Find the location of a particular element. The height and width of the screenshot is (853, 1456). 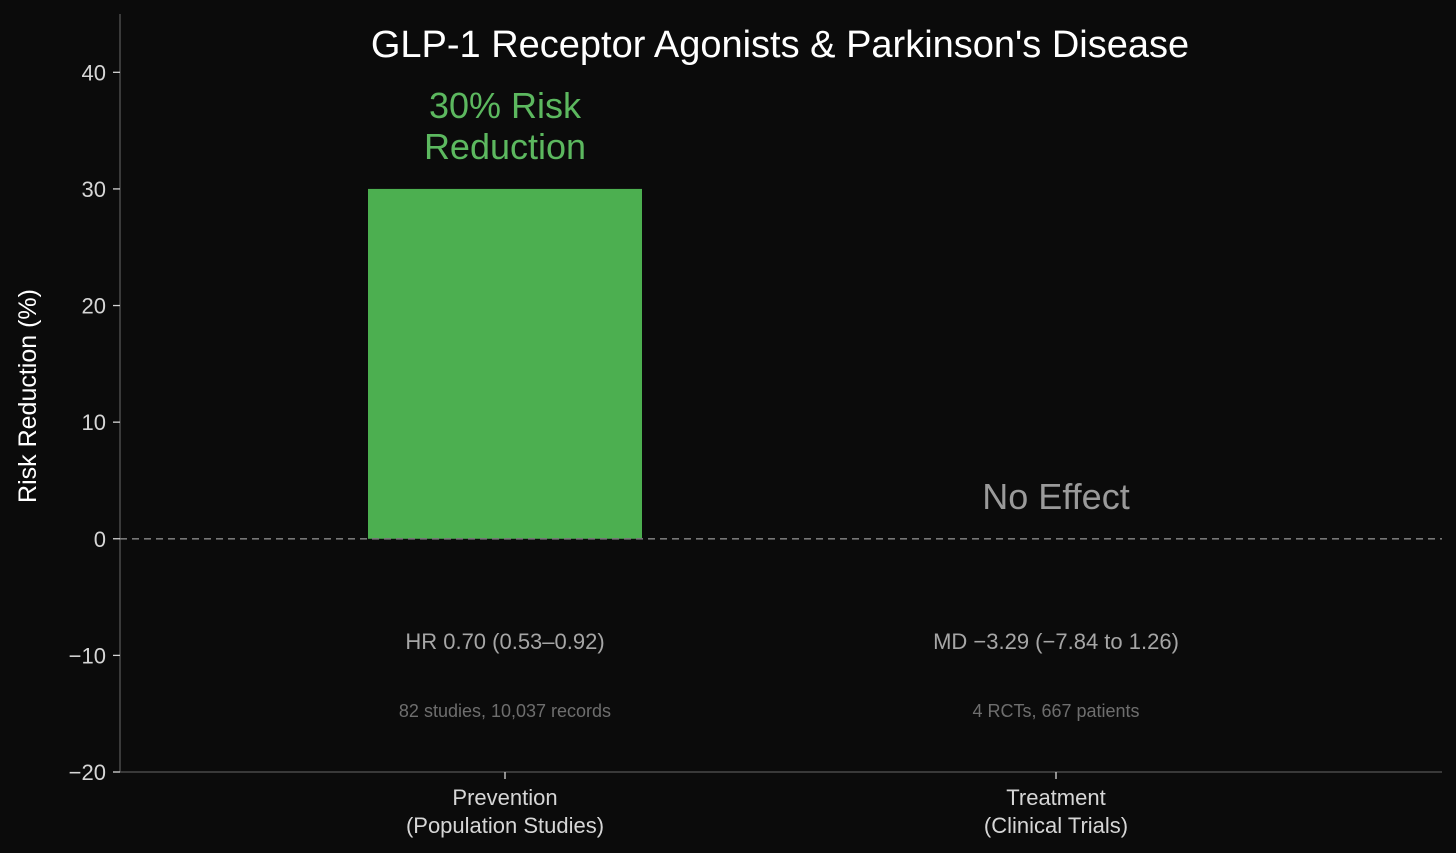

y-tick-label: −10 is located at coordinates (87, 655).